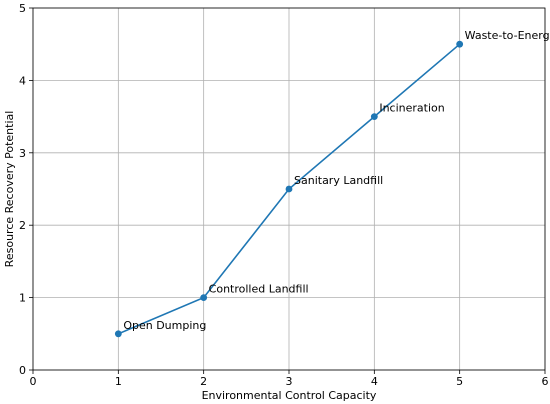  Describe the element at coordinates (22, 225) in the screenshot. I see `y-tick-label: 2` at that location.